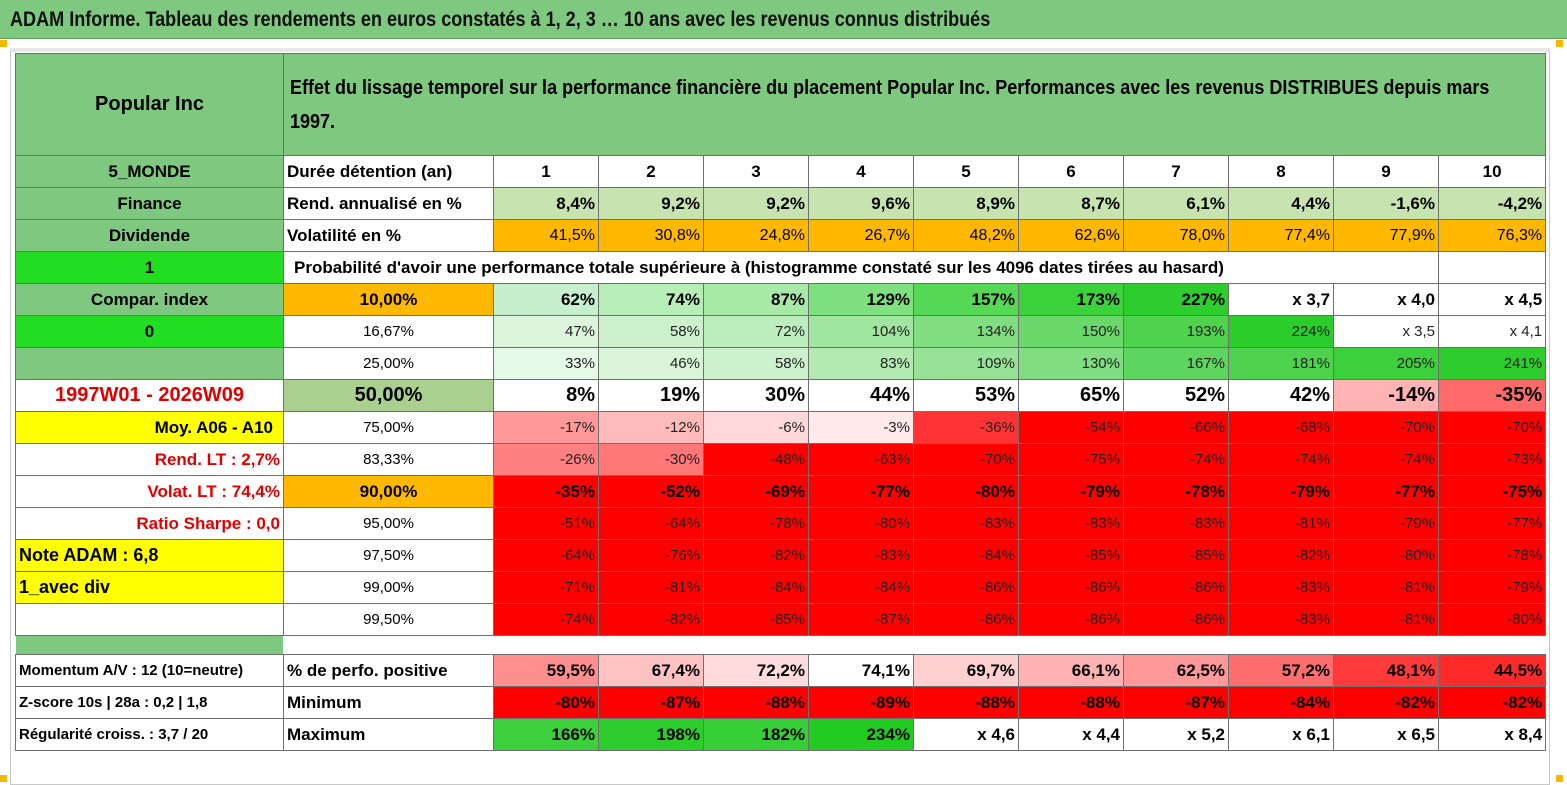  I want to click on value-cell: 48,1%, so click(1386, 670).